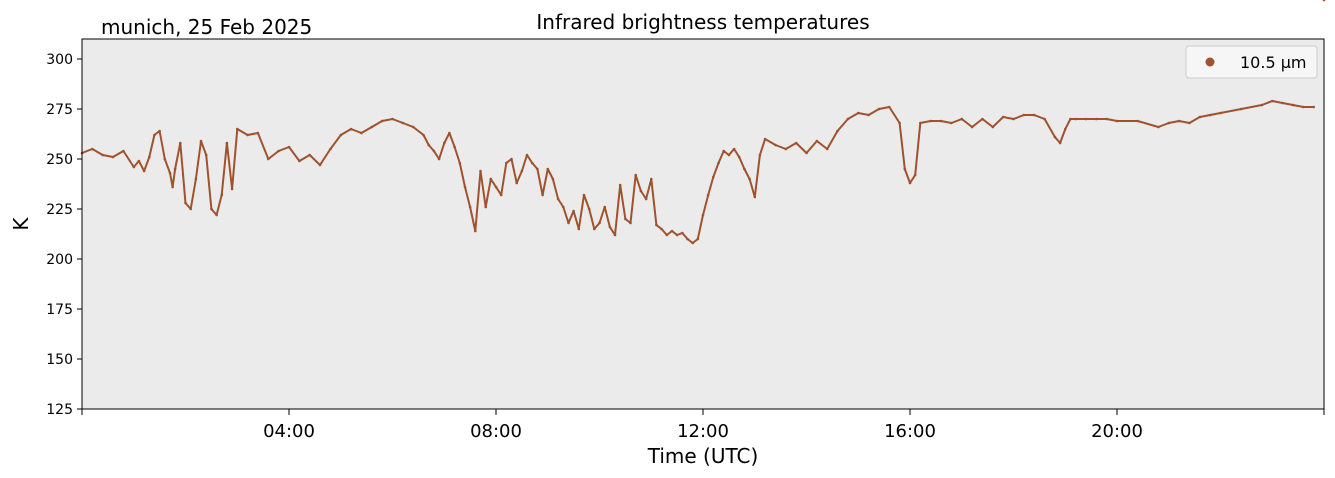  What do you see at coordinates (703, 456) in the screenshot?
I see `x-axis-label: Time (UTC)` at bounding box center [703, 456].